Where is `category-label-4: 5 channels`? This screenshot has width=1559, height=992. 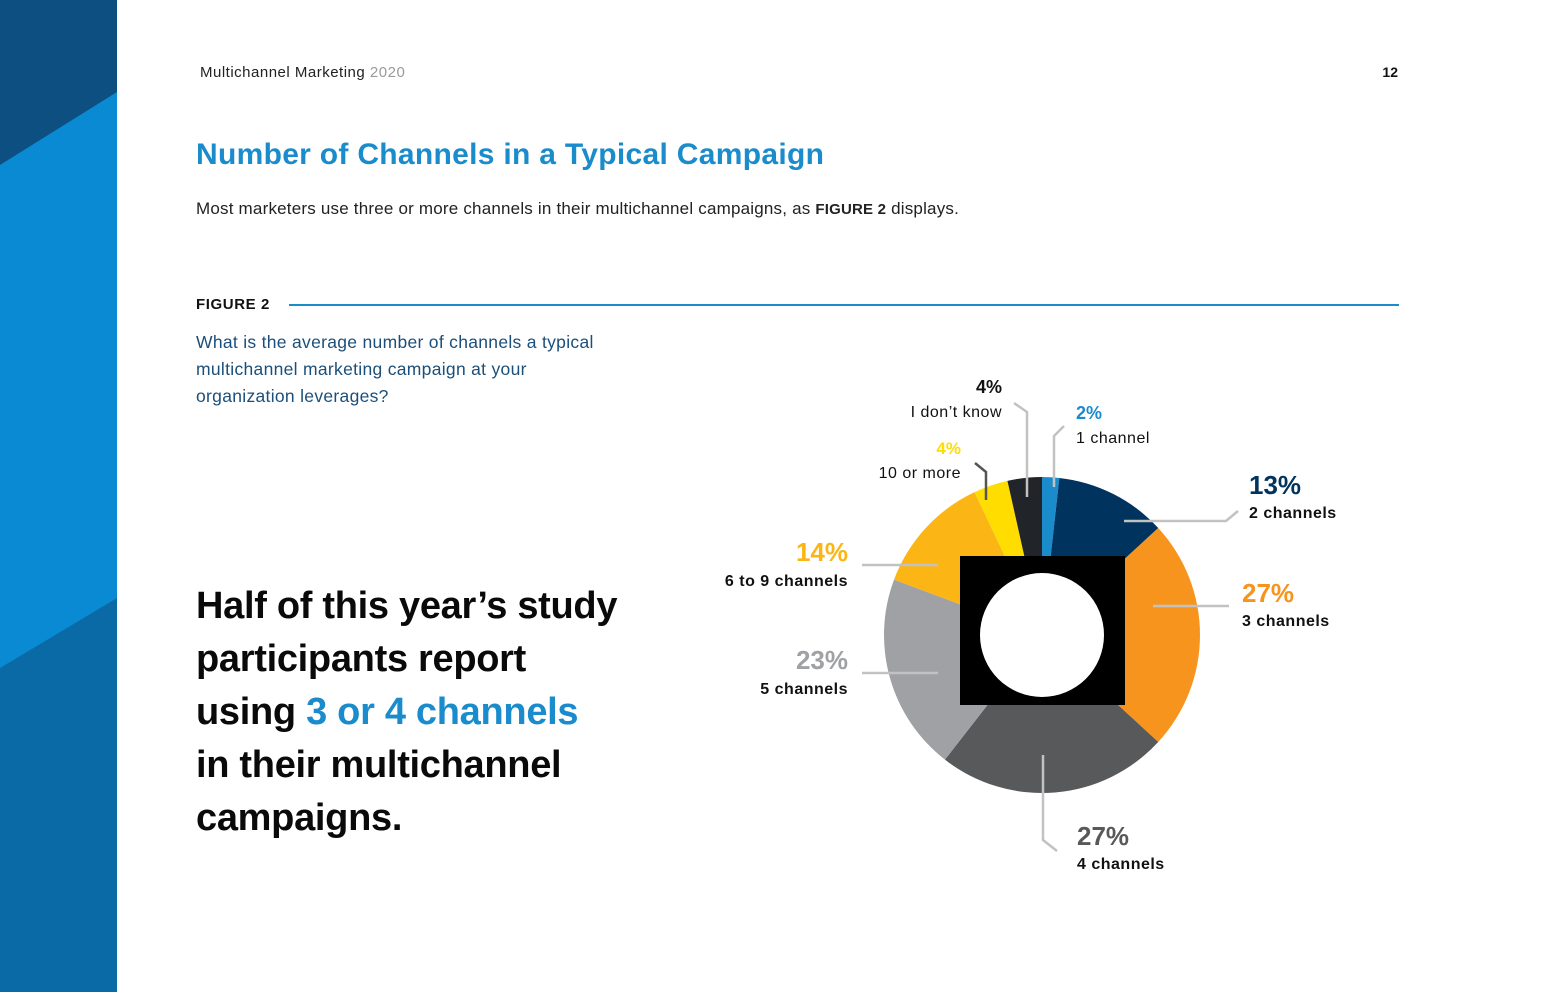
category-label-4: 5 channels is located at coordinates (804, 689).